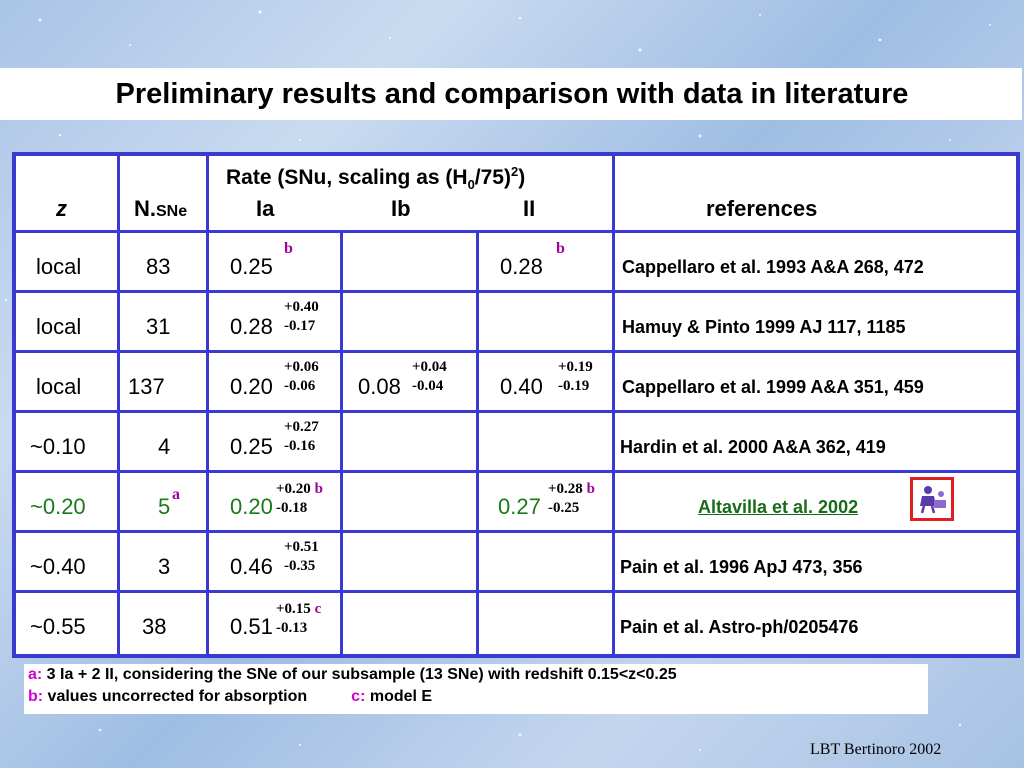  What do you see at coordinates (376, 178) in the screenshot?
I see `header-rate: Rate (SNu, scaling as (H0/75)2)` at bounding box center [376, 178].